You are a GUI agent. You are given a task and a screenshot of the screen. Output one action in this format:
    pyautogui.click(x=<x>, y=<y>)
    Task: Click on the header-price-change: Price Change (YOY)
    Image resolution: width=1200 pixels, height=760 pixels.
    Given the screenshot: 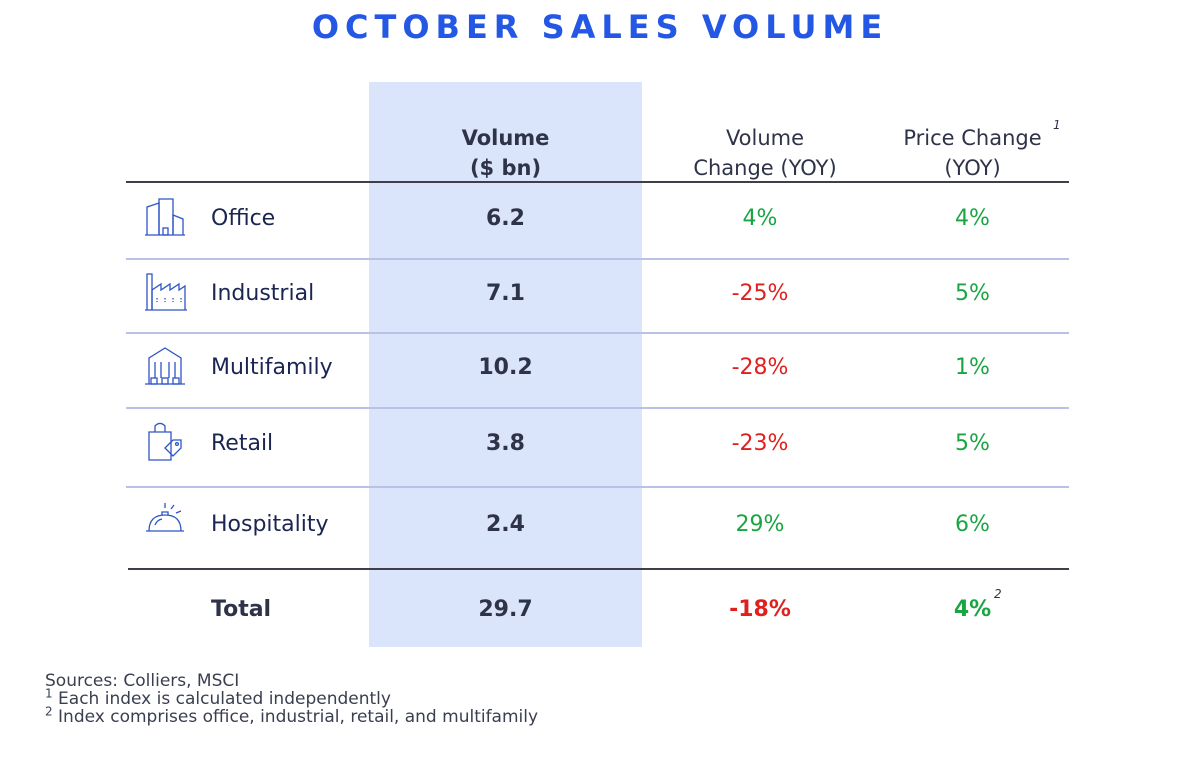 What is the action you would take?
    pyautogui.click(x=972, y=153)
    